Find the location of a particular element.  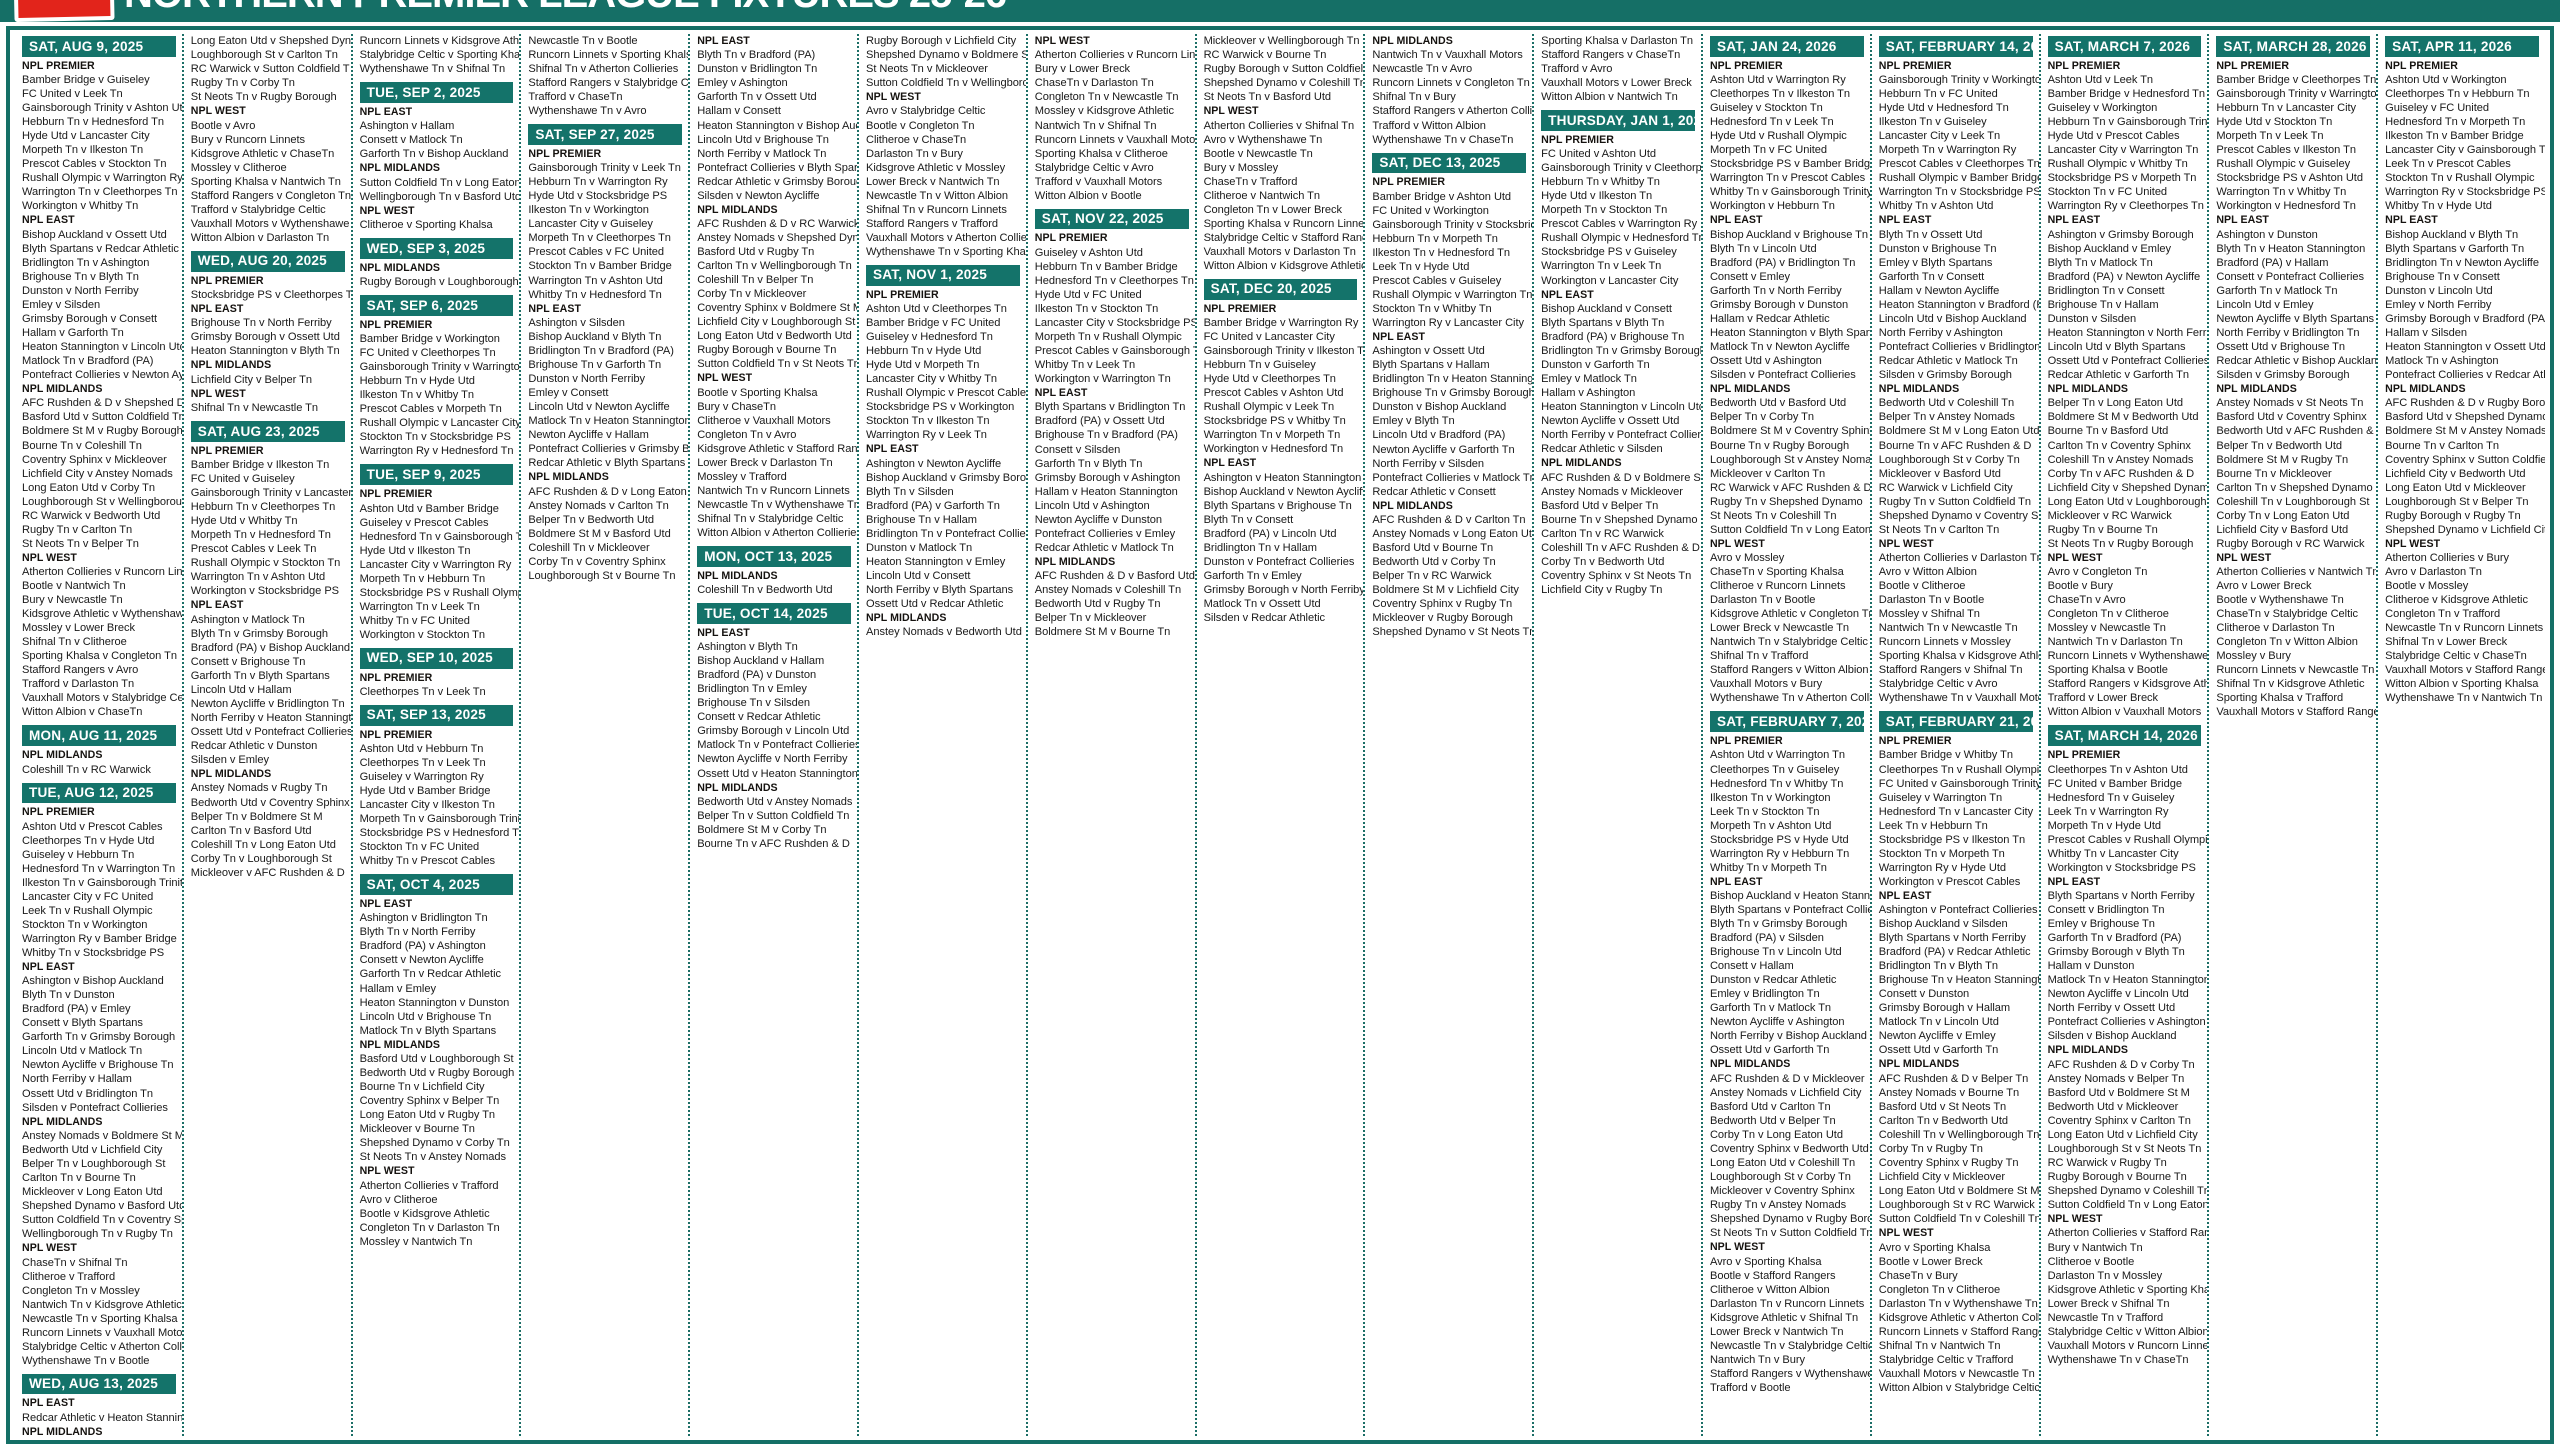

fixture-row: Grimsby Borough v Blyth Tn is located at coordinates (2116, 952).